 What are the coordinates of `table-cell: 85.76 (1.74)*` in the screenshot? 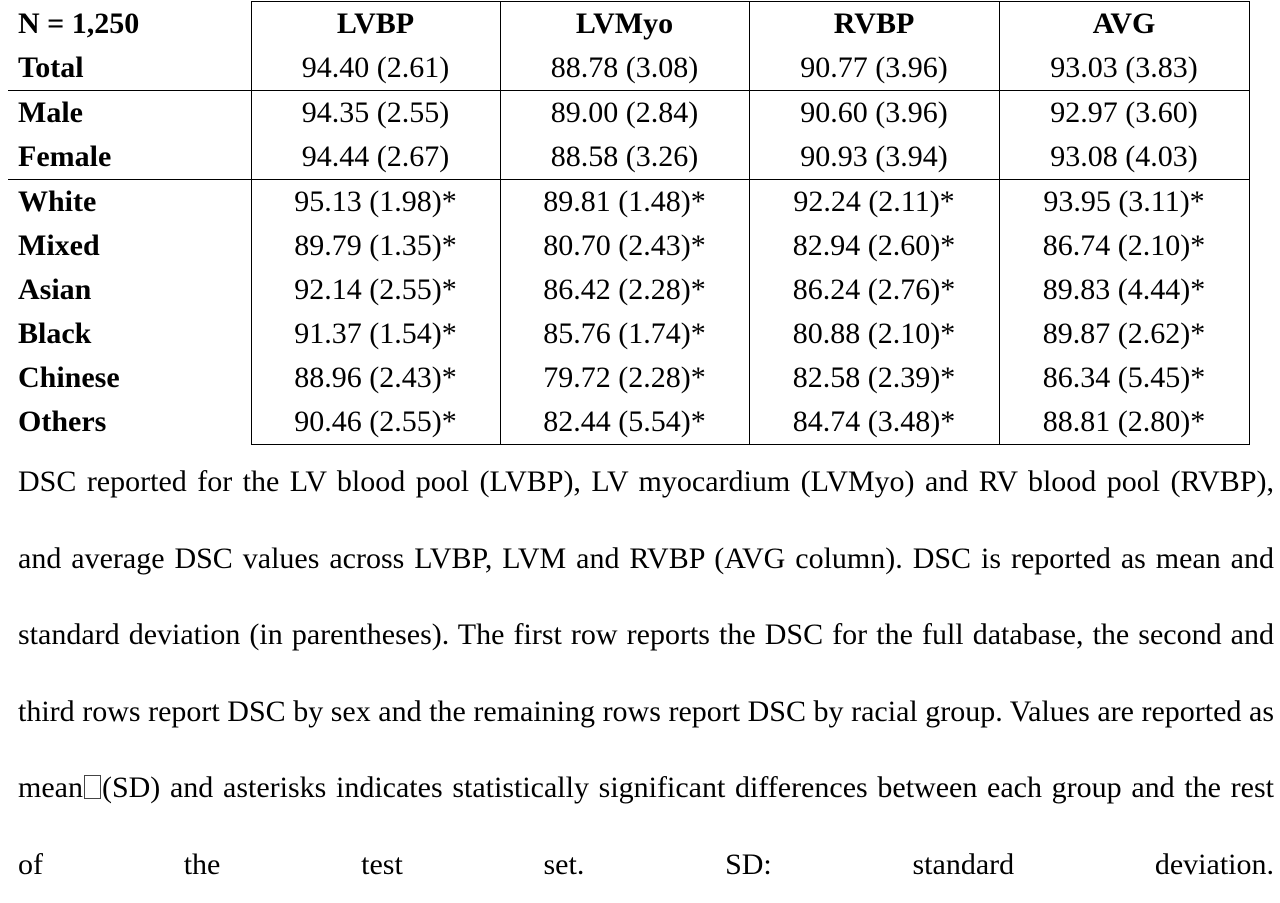 It's located at (624, 334).